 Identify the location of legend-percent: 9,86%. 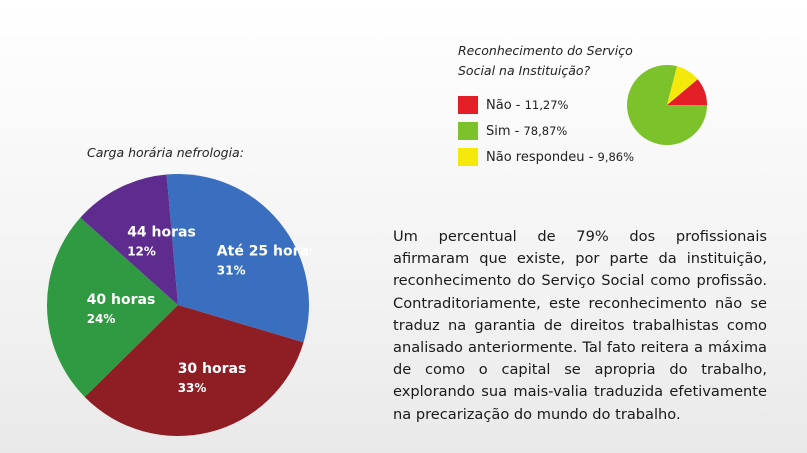
(616, 156).